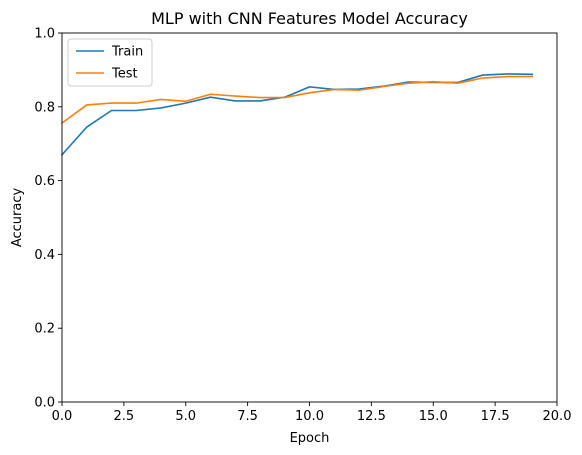 The image size is (582, 455). Describe the element at coordinates (44, 403) in the screenshot. I see `y-tick-label: 0.0` at that location.